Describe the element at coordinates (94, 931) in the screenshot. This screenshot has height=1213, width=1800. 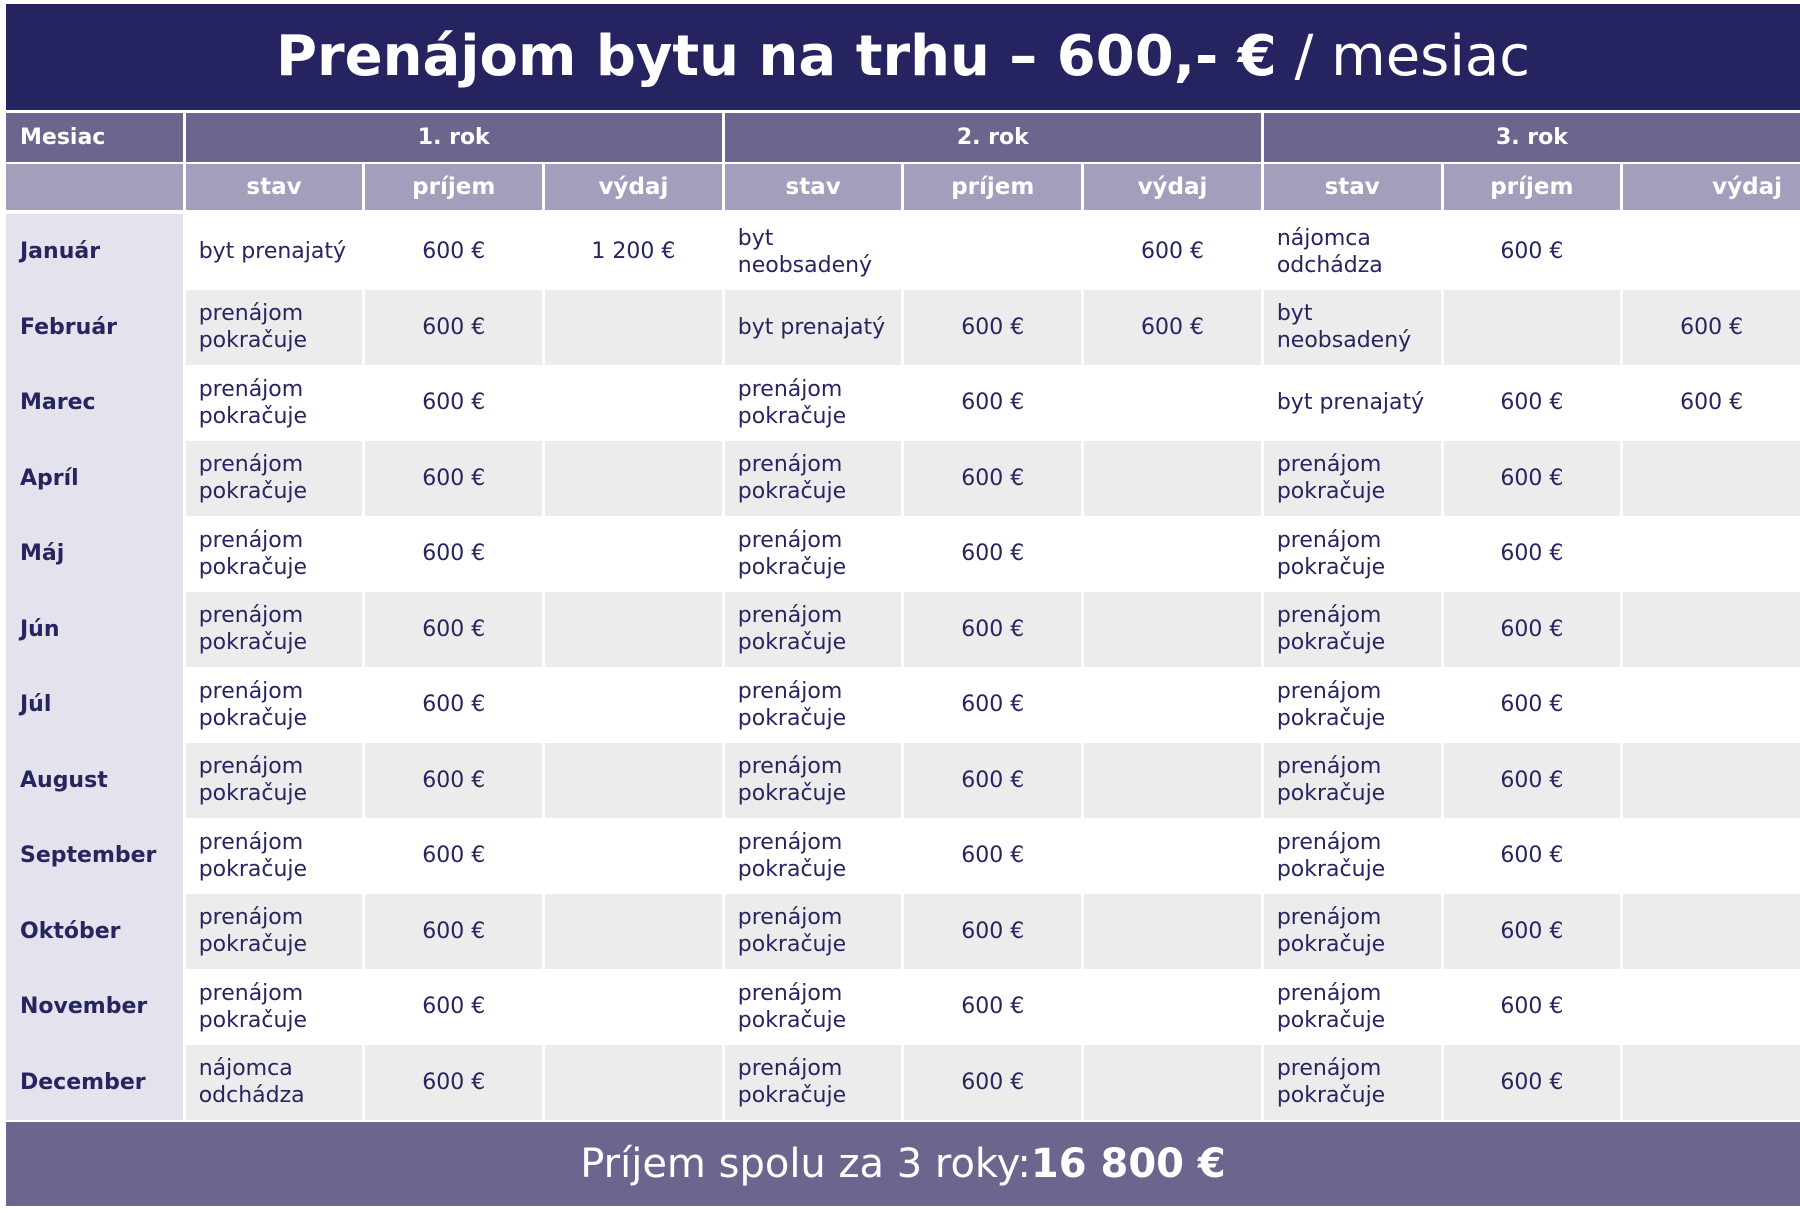
I see `month-cell: Október` at that location.